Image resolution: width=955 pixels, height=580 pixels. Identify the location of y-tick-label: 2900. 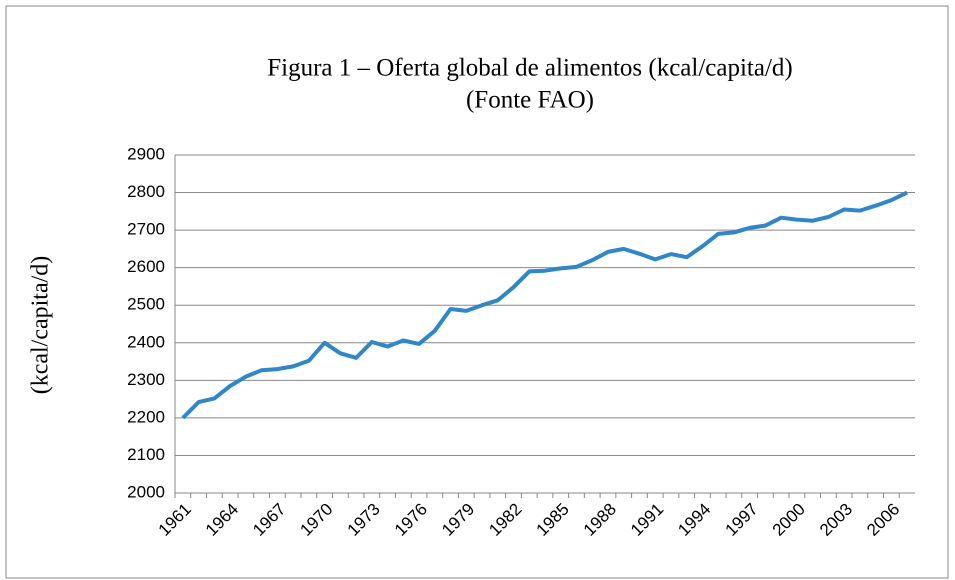
(146, 153).